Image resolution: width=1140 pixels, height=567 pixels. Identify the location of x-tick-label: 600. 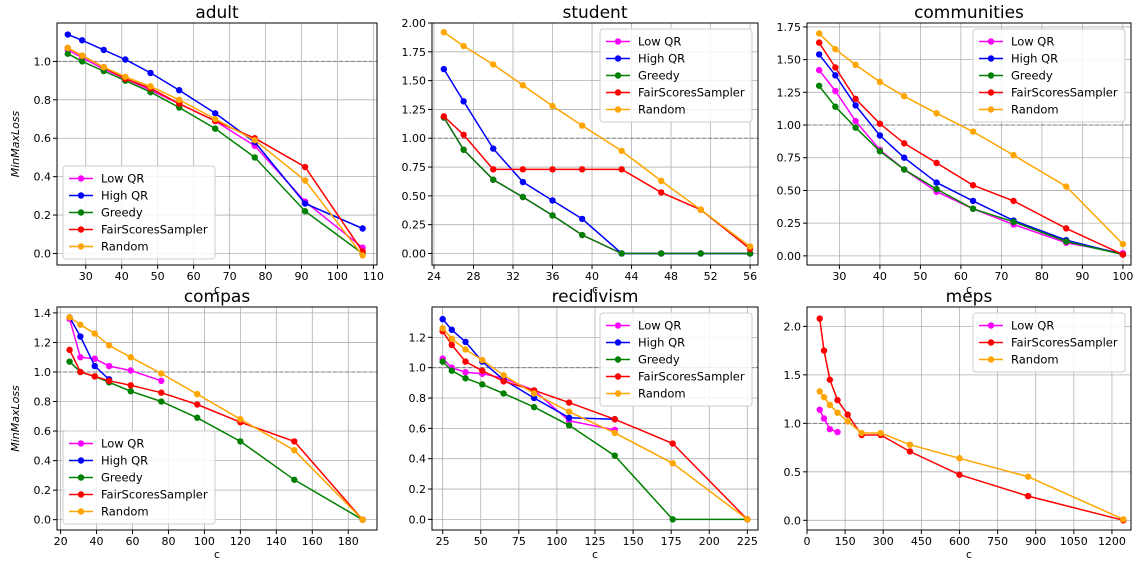
(959, 541).